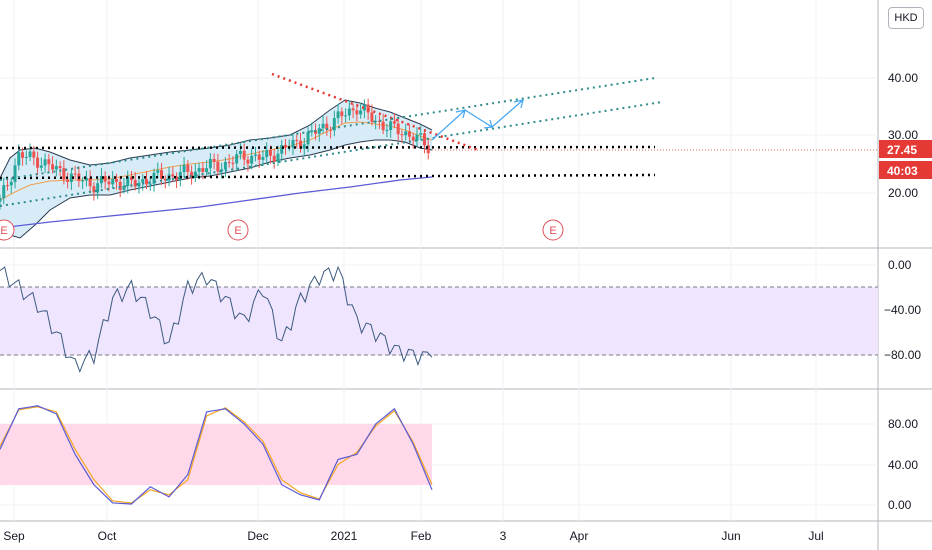  I want to click on bollinger-band-fill, so click(216, 169).